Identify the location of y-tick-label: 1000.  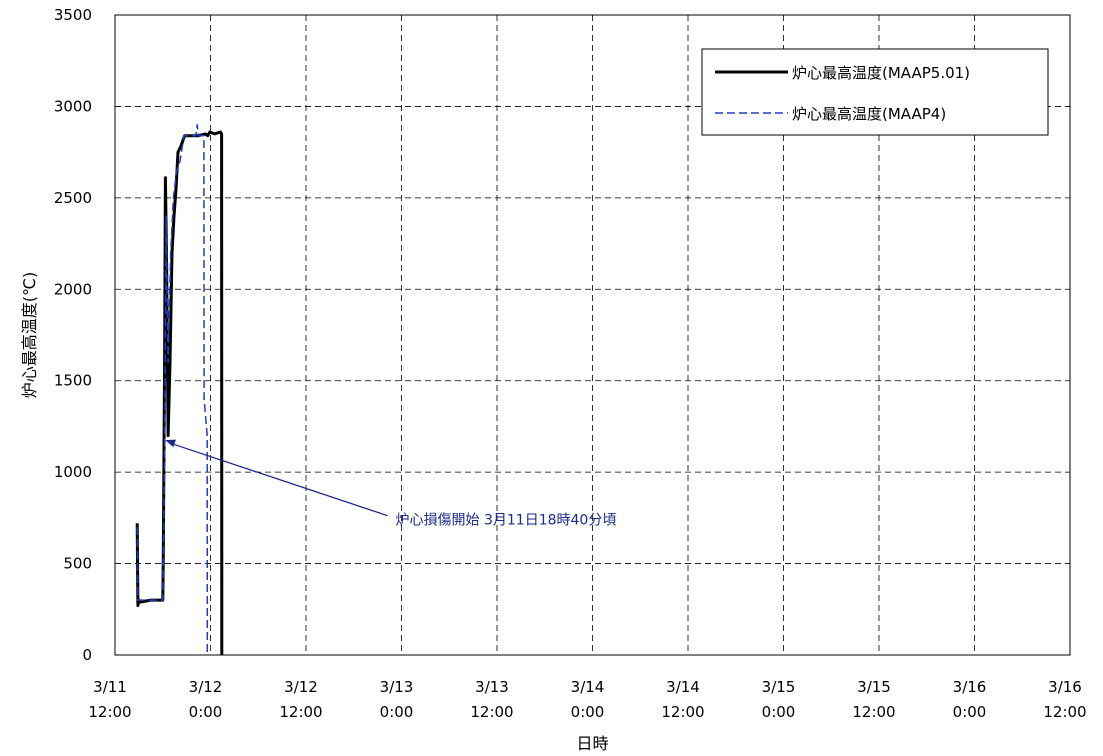
(73, 472).